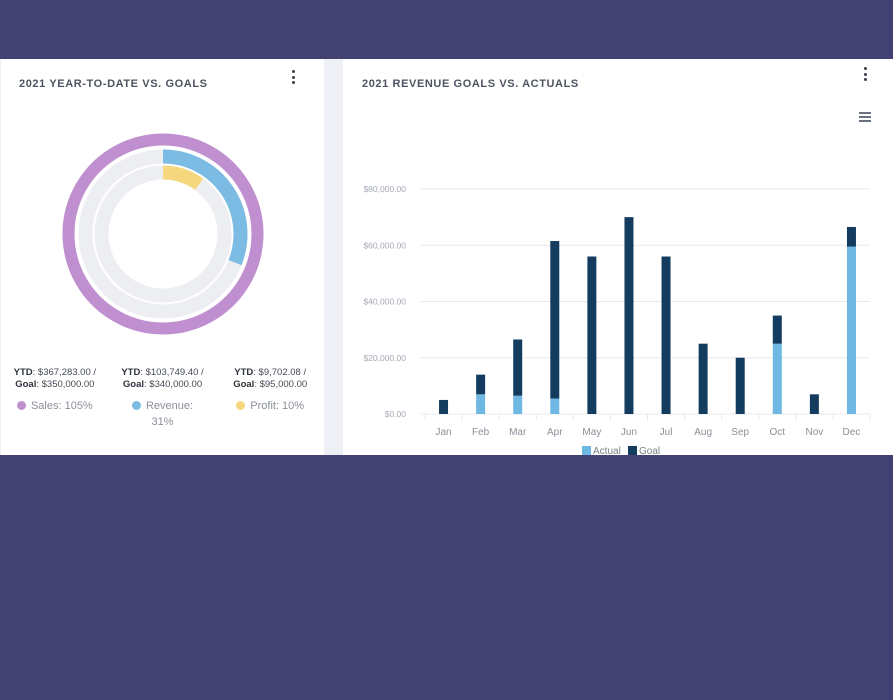 This screenshot has height=700, width=893. I want to click on sales-stat: YTD: $367,283.00 / Goal: $350,000.00, so click(55, 379).